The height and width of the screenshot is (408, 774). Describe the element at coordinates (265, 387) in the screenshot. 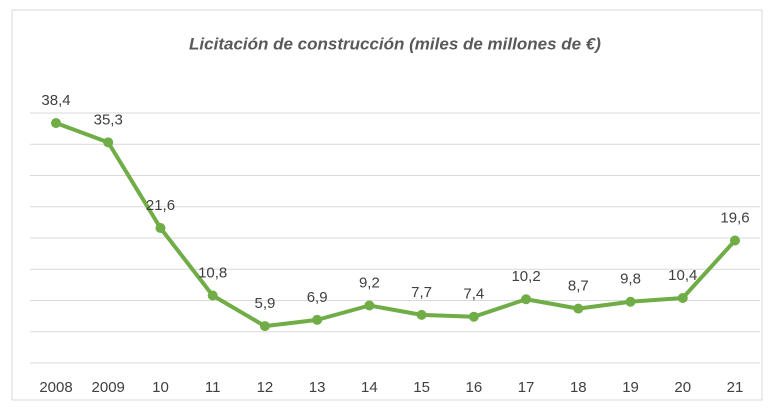

I see `x-tick-label: 12` at that location.